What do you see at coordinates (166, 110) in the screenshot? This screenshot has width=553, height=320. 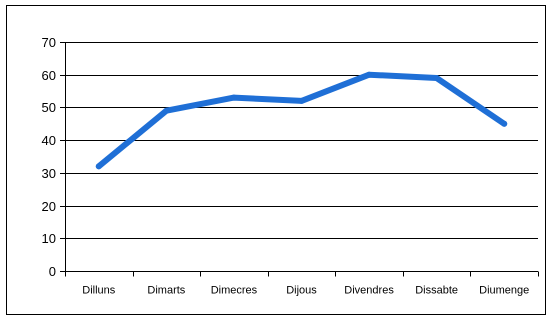 I see `data-point-dimarts` at bounding box center [166, 110].